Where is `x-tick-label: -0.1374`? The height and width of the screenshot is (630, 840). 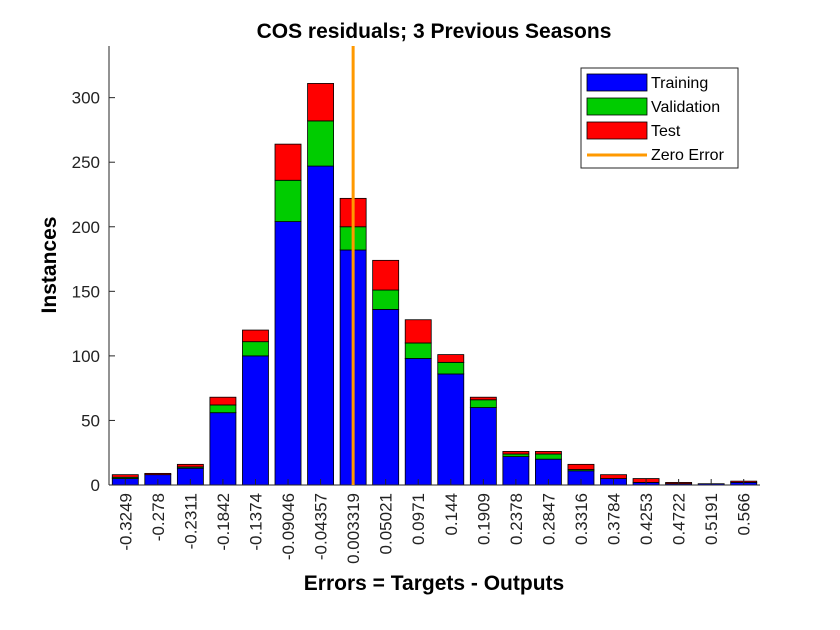
x-tick-label: -0.1374 is located at coordinates (255, 522).